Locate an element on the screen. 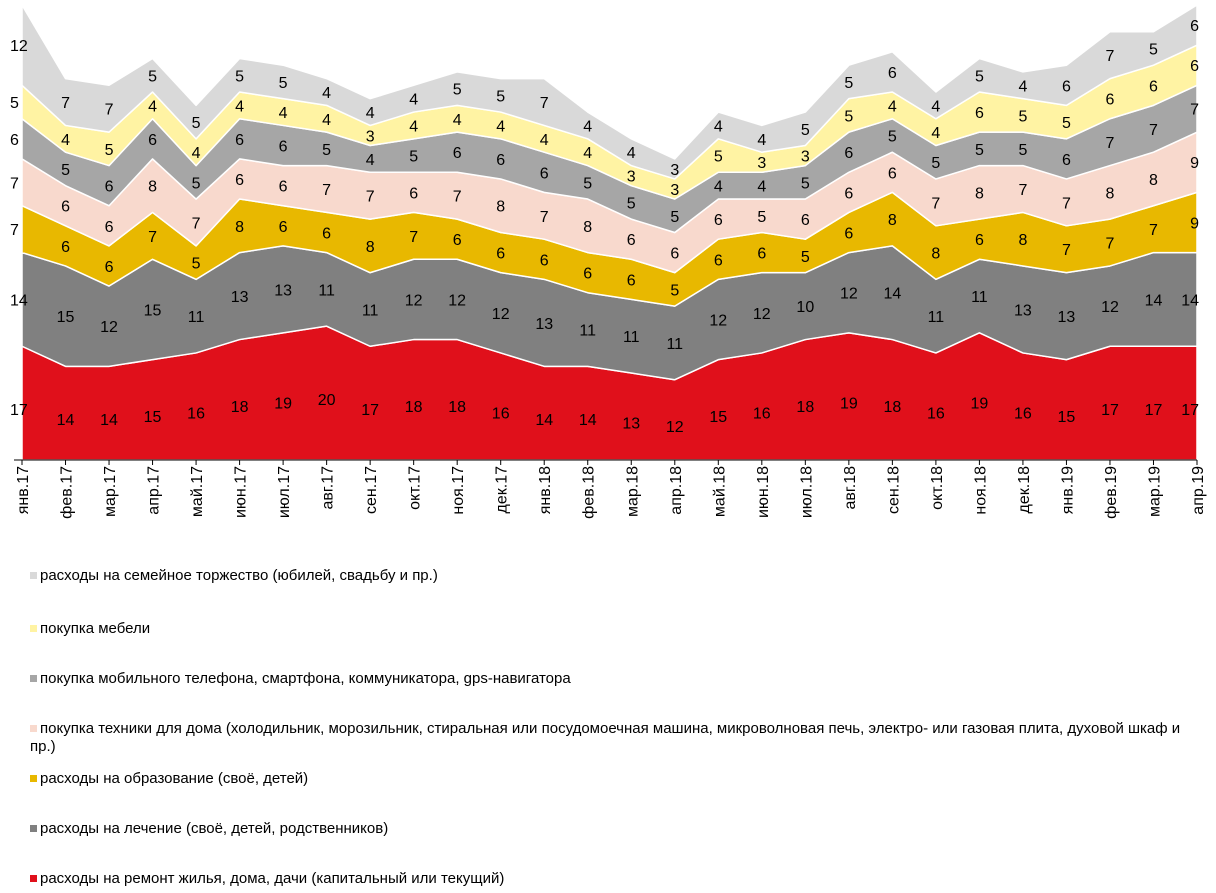 The height and width of the screenshot is (893, 1216). x-tick-label: янв.19 is located at coordinates (1067, 490).